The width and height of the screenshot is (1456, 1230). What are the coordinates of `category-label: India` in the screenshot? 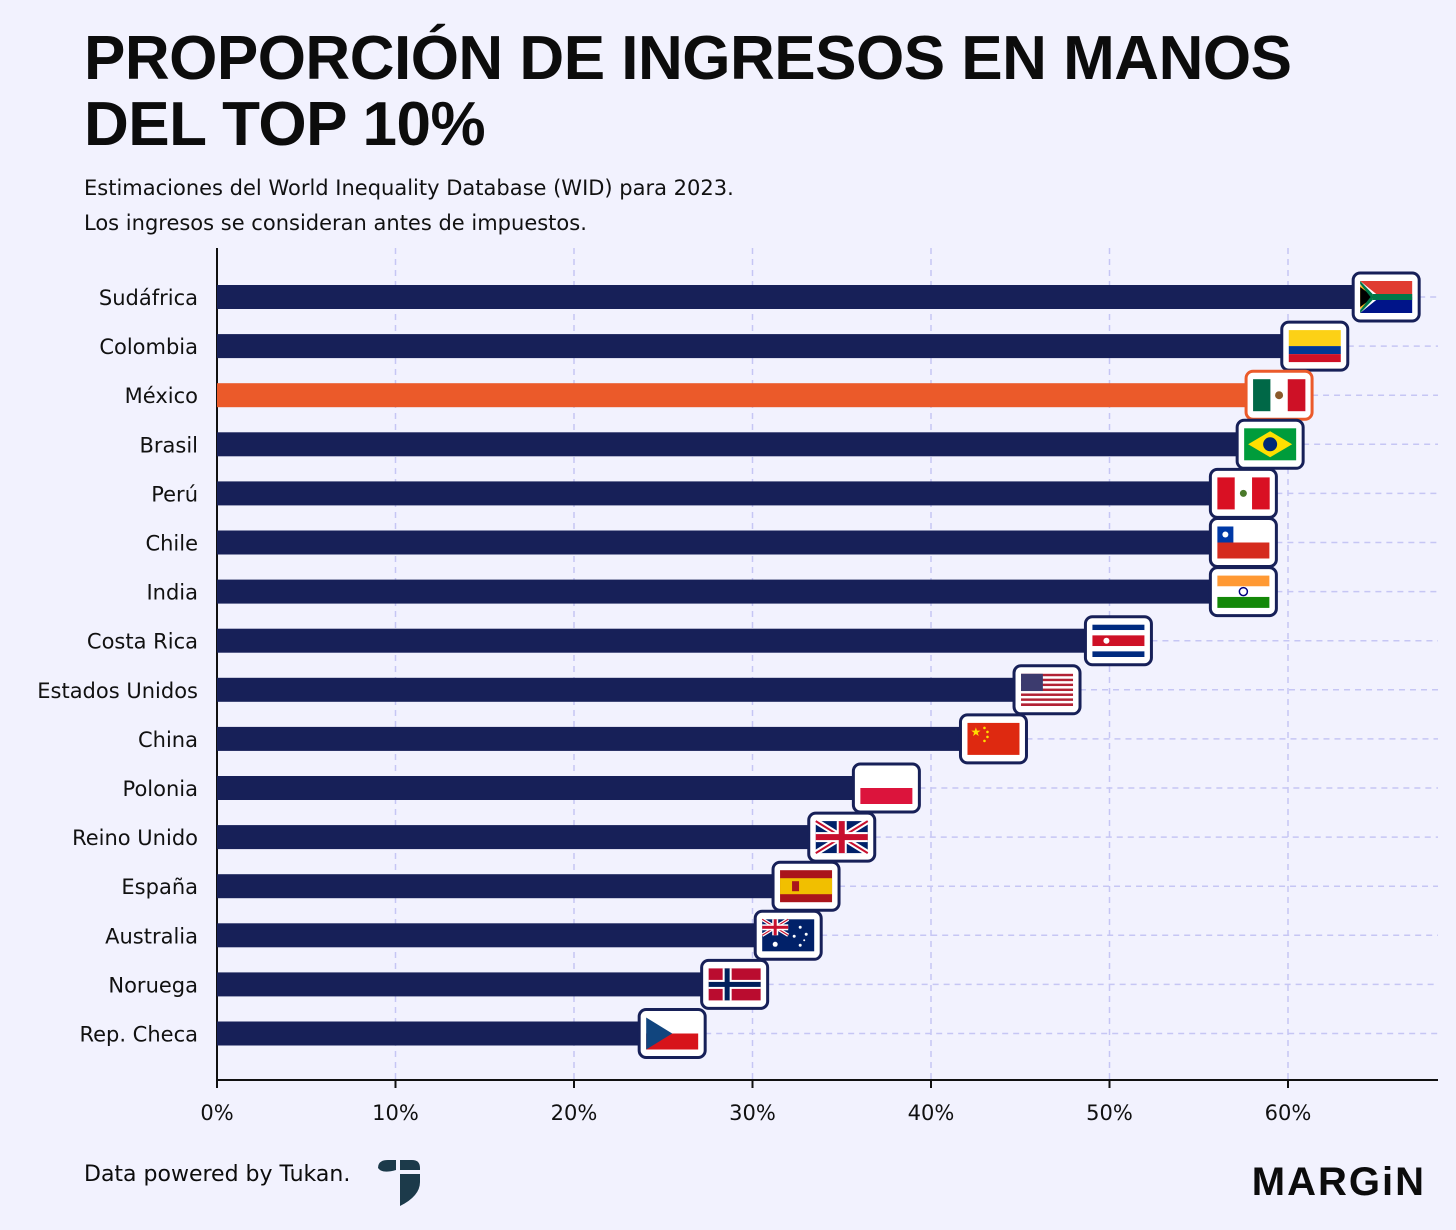 It's located at (172, 593).